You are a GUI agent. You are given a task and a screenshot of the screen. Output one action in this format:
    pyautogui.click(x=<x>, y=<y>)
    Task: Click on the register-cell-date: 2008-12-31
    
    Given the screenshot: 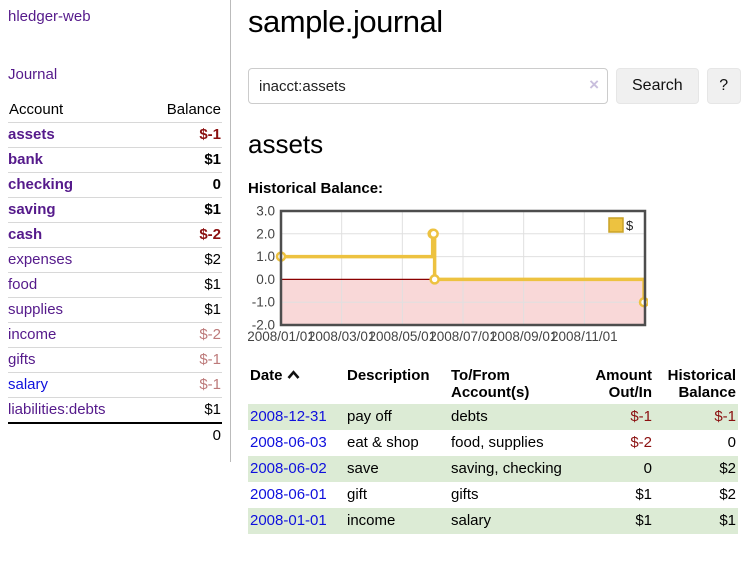 What is the action you would take?
    pyautogui.click(x=296, y=417)
    